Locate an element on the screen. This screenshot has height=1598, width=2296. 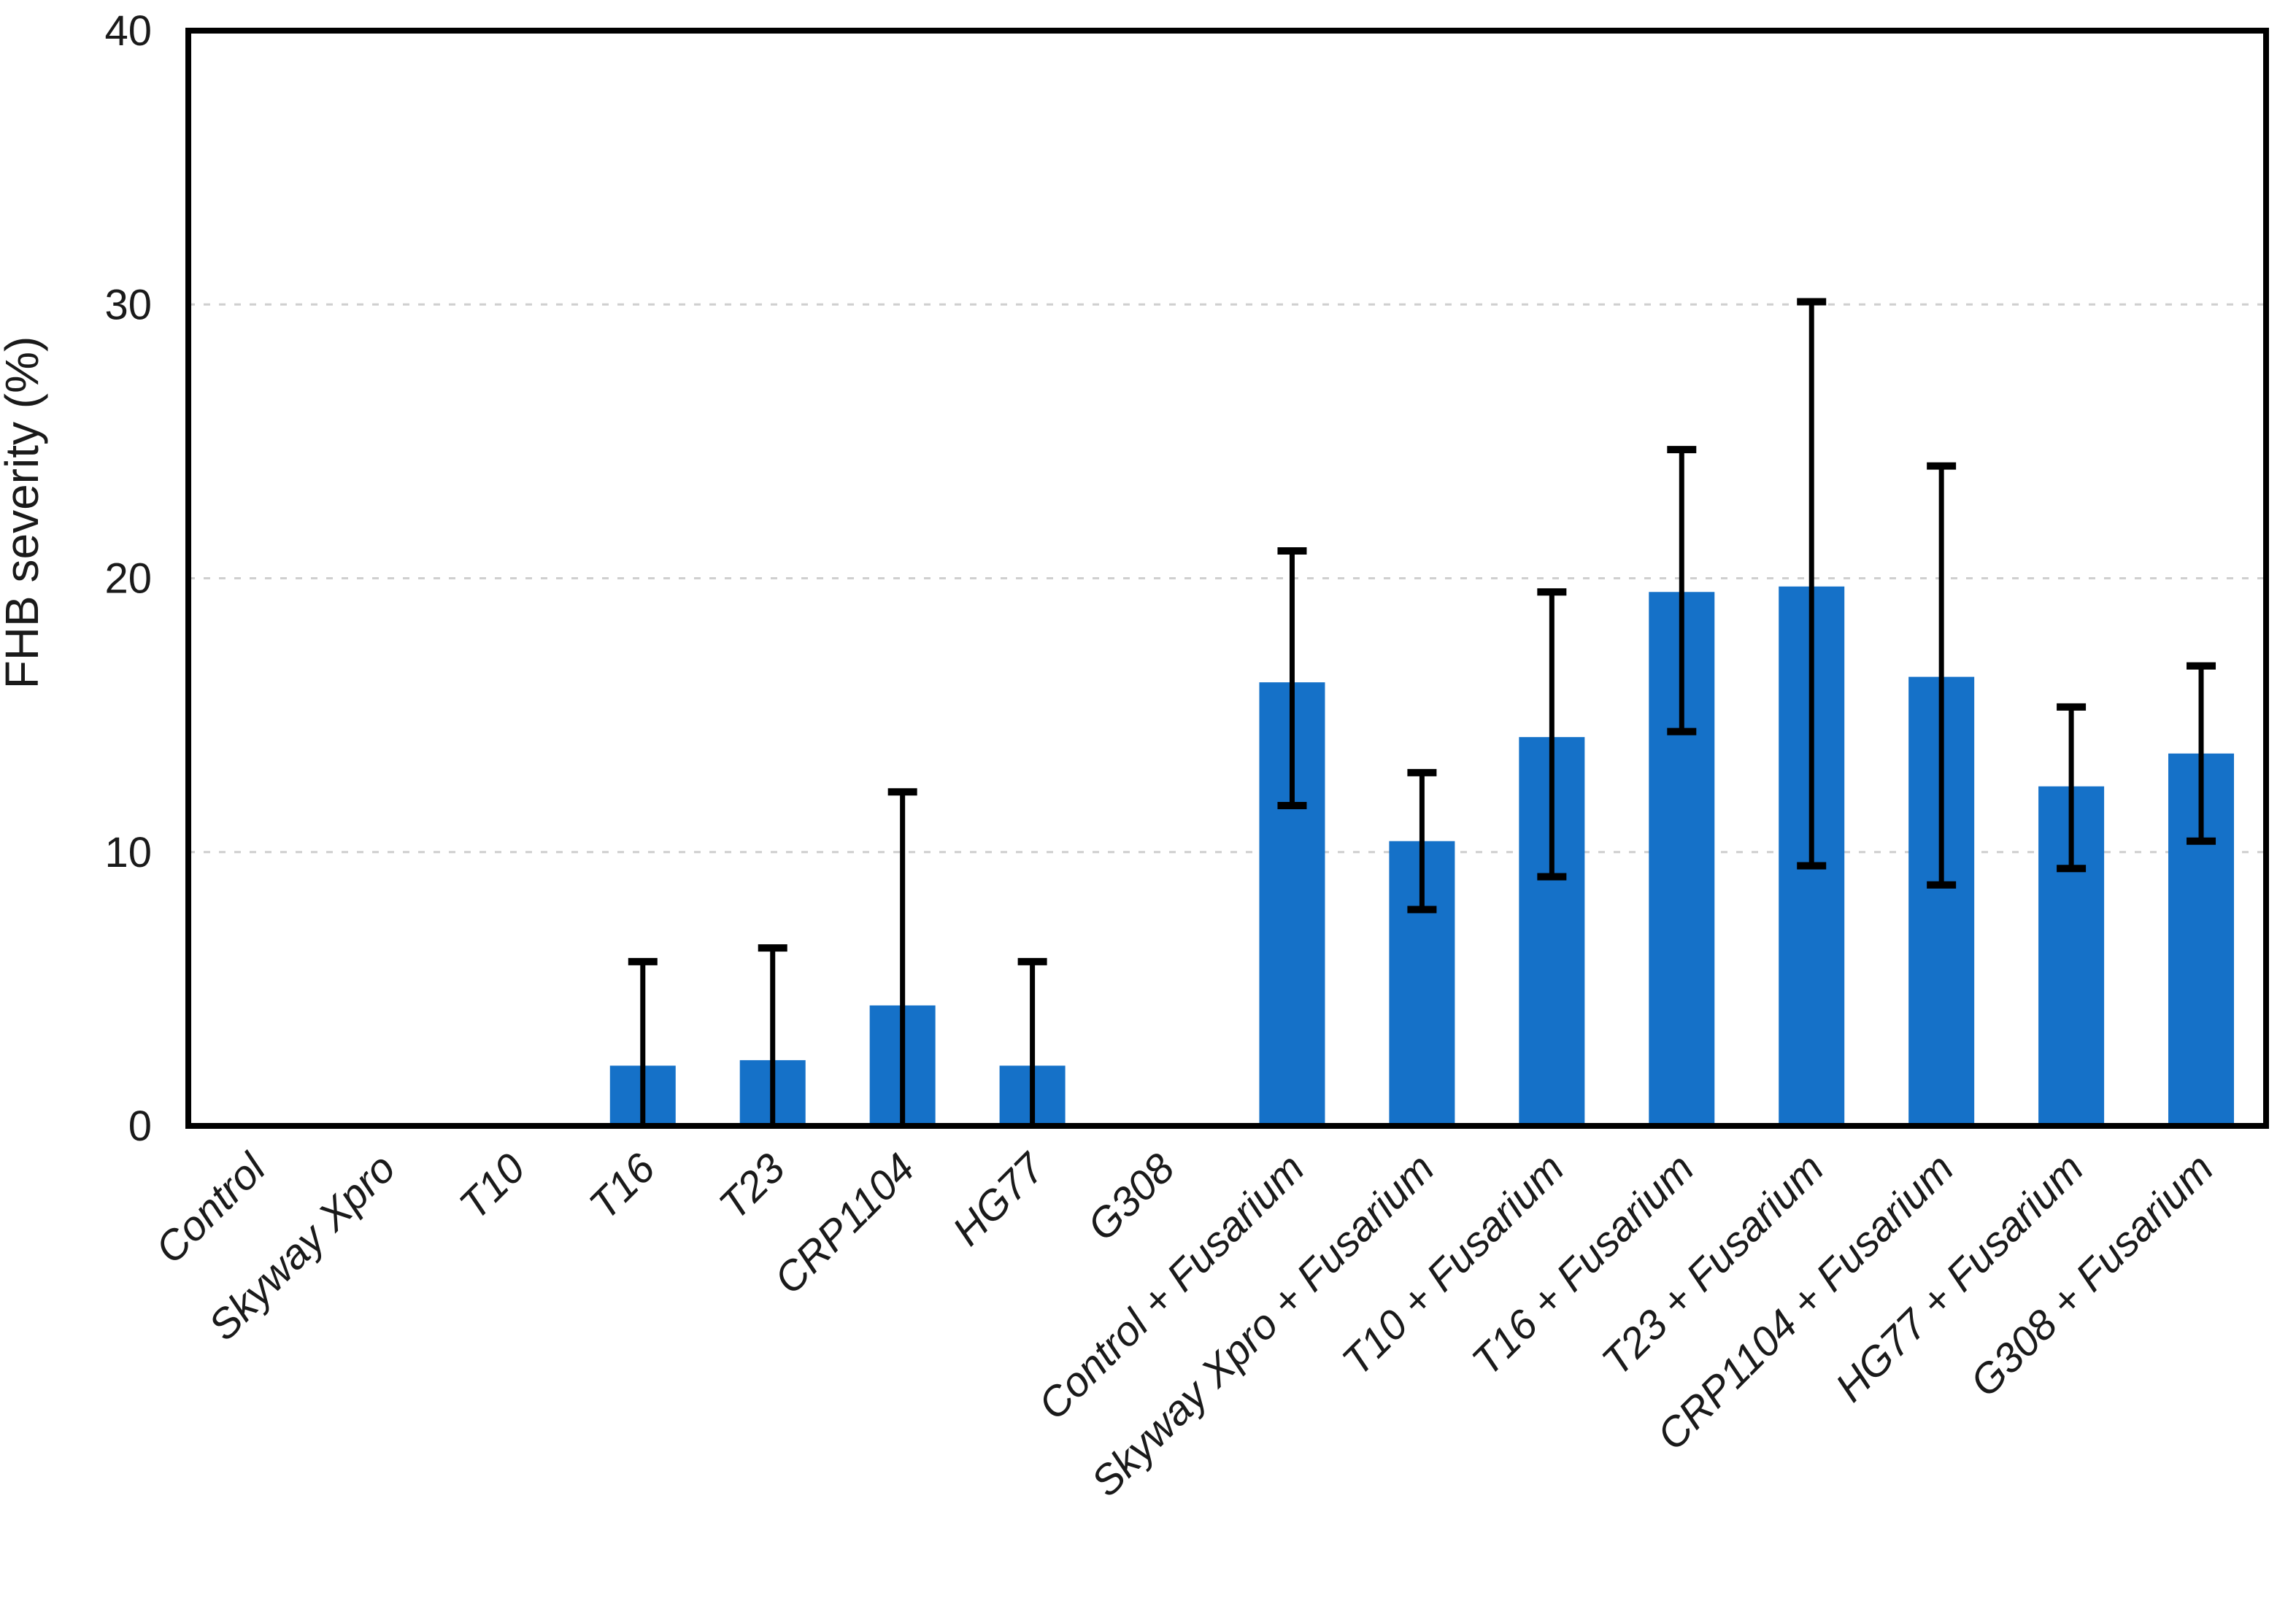
y-tick-label: 40 is located at coordinates (128, 31).